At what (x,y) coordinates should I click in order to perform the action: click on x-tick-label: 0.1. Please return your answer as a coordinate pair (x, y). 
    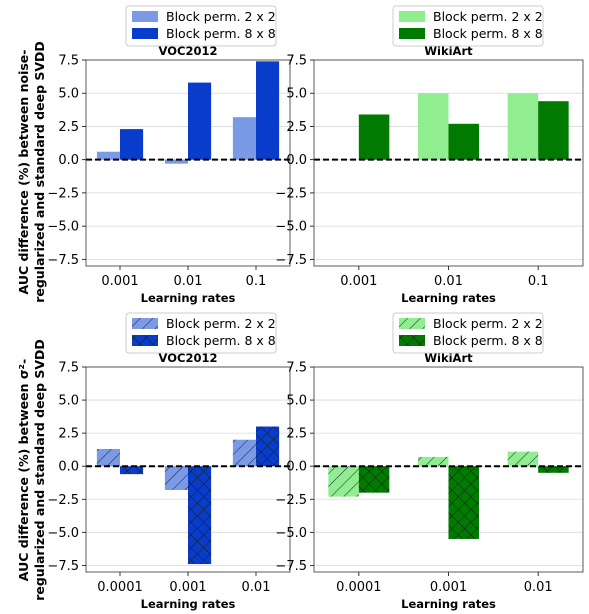
    Looking at the image, I should click on (256, 281).